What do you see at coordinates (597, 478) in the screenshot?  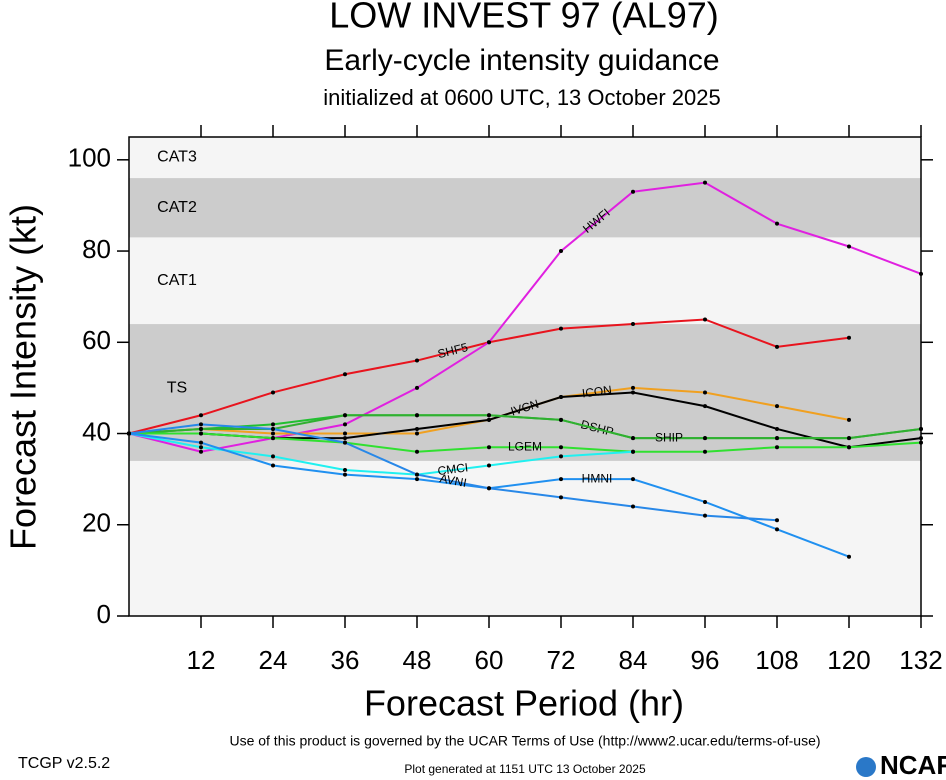 I see `series-label: HMNI` at bounding box center [597, 478].